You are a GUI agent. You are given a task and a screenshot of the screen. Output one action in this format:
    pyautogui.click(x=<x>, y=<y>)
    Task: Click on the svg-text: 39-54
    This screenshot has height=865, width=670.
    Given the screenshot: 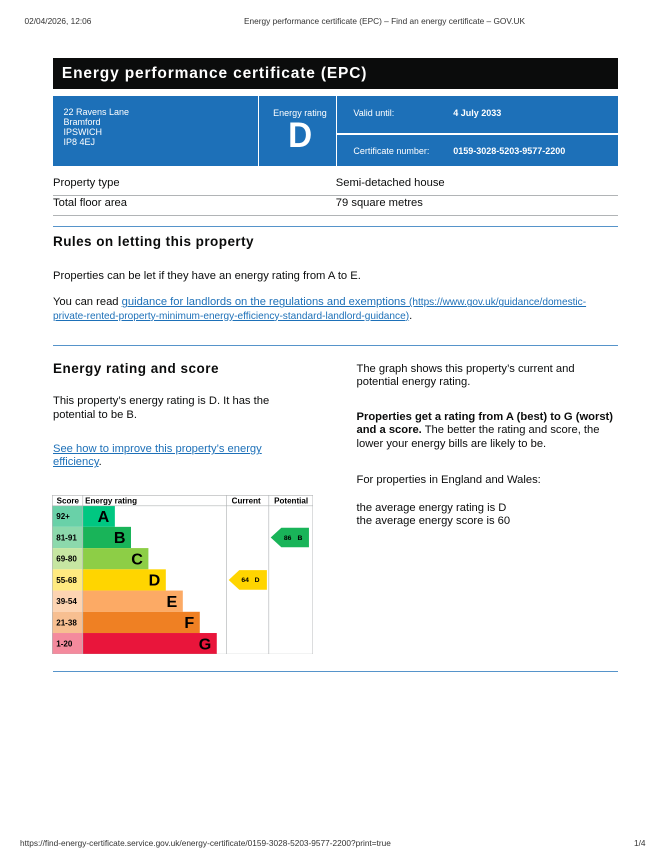 What is the action you would take?
    pyautogui.click(x=66, y=601)
    